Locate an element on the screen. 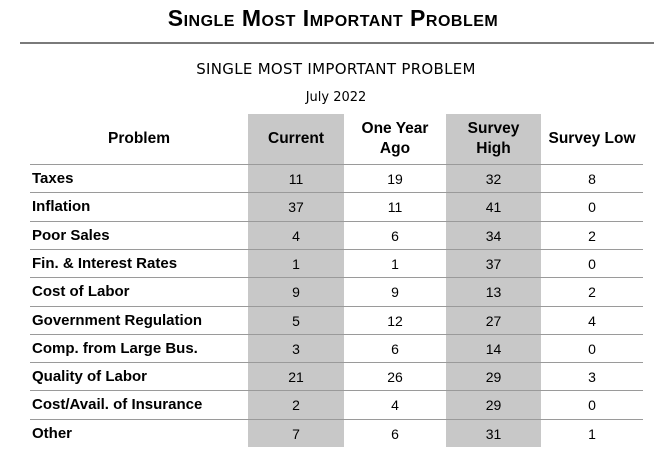 This screenshot has height=457, width=666. cell-one-year-ago: 4 is located at coordinates (395, 405).